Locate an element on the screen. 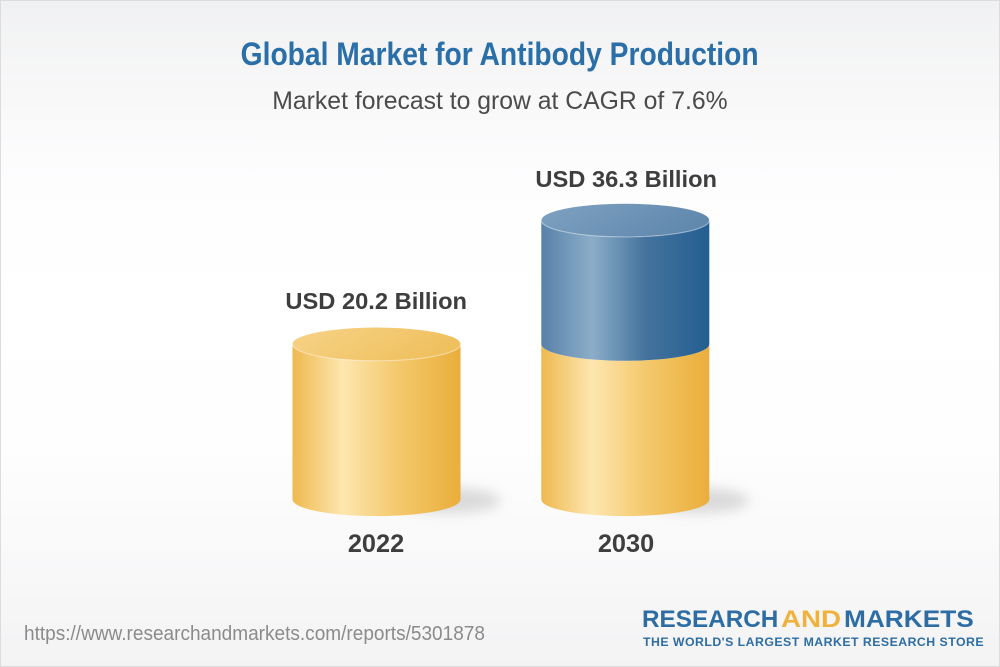 This screenshot has width=1000, height=667. cylinder-segment-base-2030 is located at coordinates (625, 430).